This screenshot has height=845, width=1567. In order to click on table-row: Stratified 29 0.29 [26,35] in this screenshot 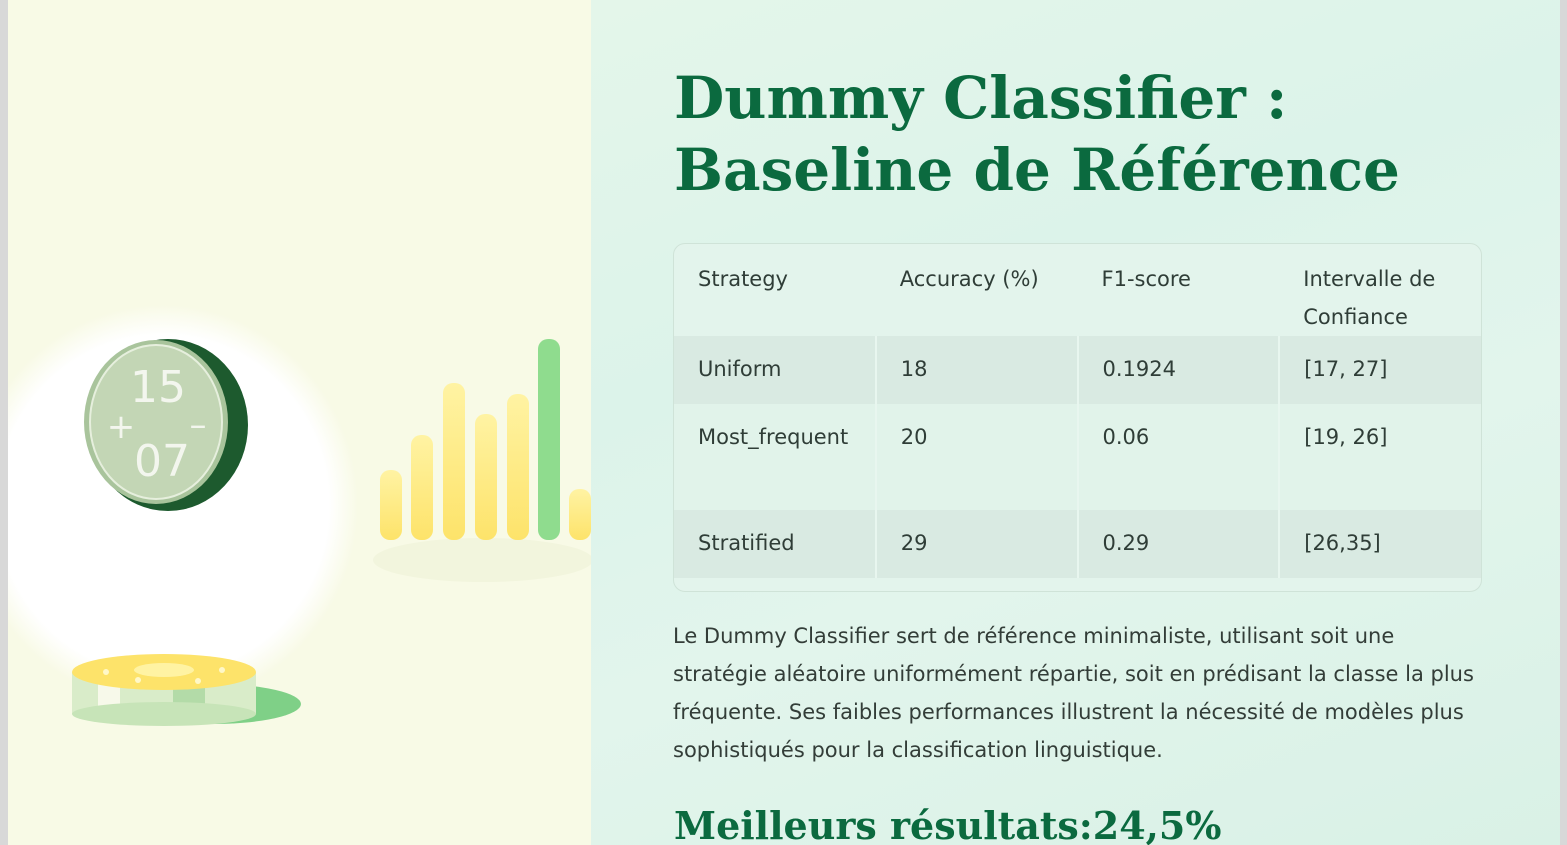, I will do `click(1077, 544)`.